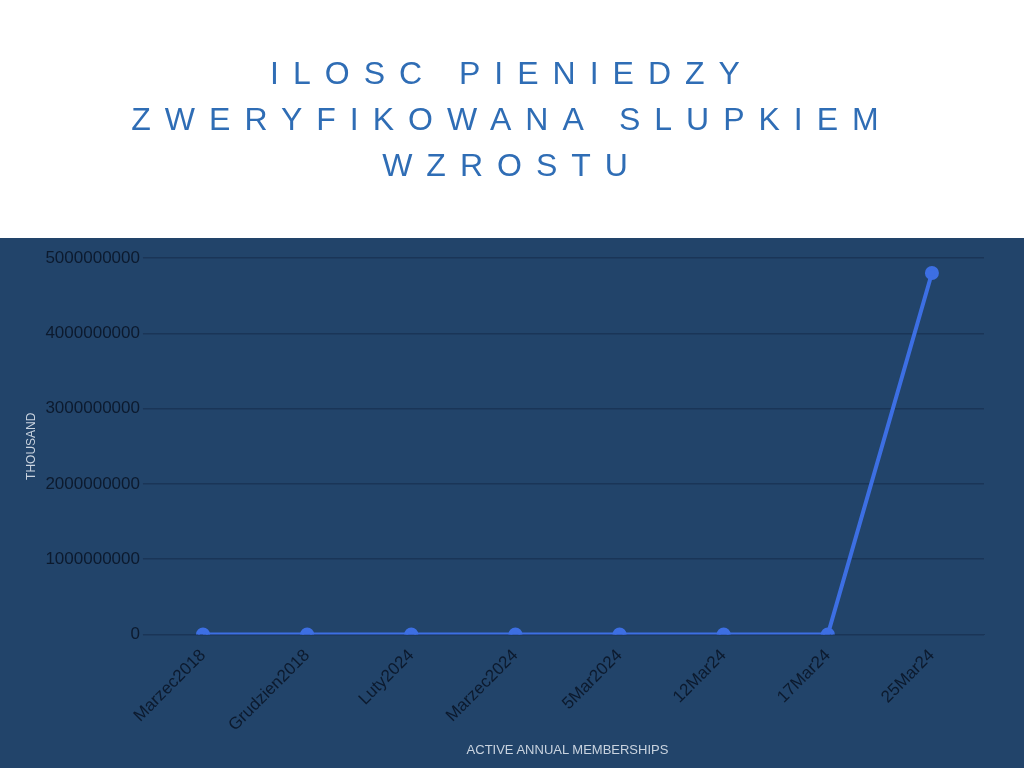  Describe the element at coordinates (92, 332) in the screenshot. I see `y-tick-label: 4000000000` at that location.